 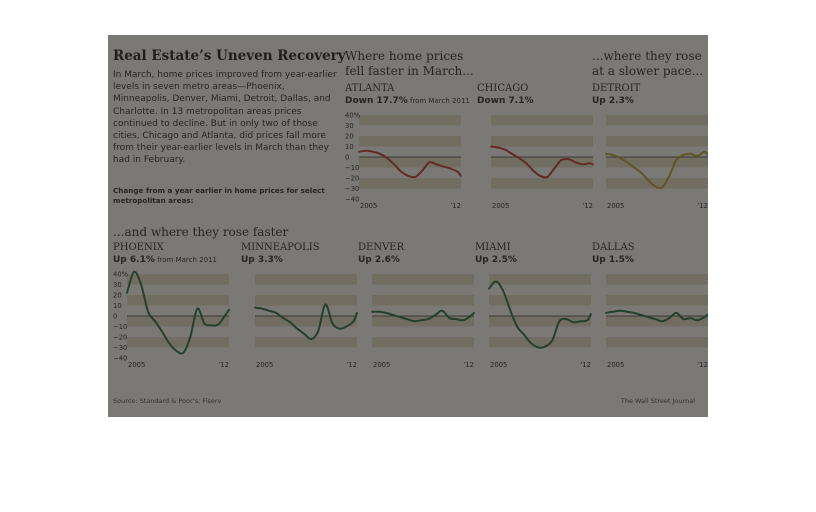 What do you see at coordinates (404, 56) in the screenshot?
I see `heading-fell-line1: Where home prices` at bounding box center [404, 56].